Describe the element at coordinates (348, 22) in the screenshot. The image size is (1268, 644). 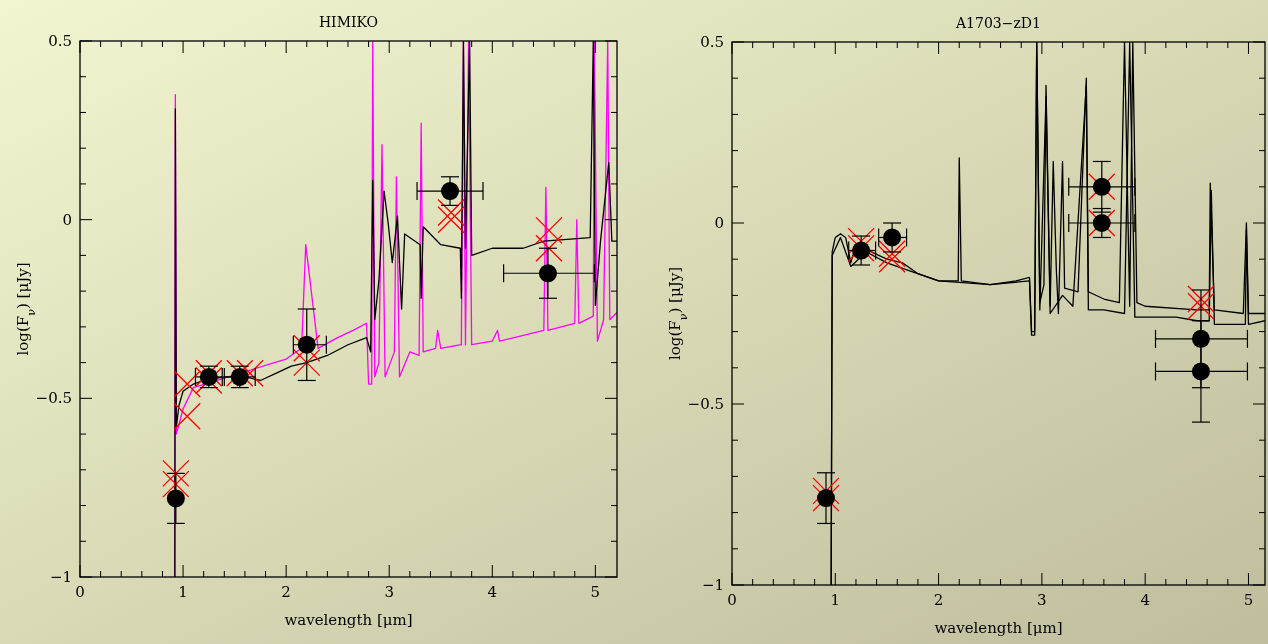
I see `chart-title: HIMIKO` at that location.